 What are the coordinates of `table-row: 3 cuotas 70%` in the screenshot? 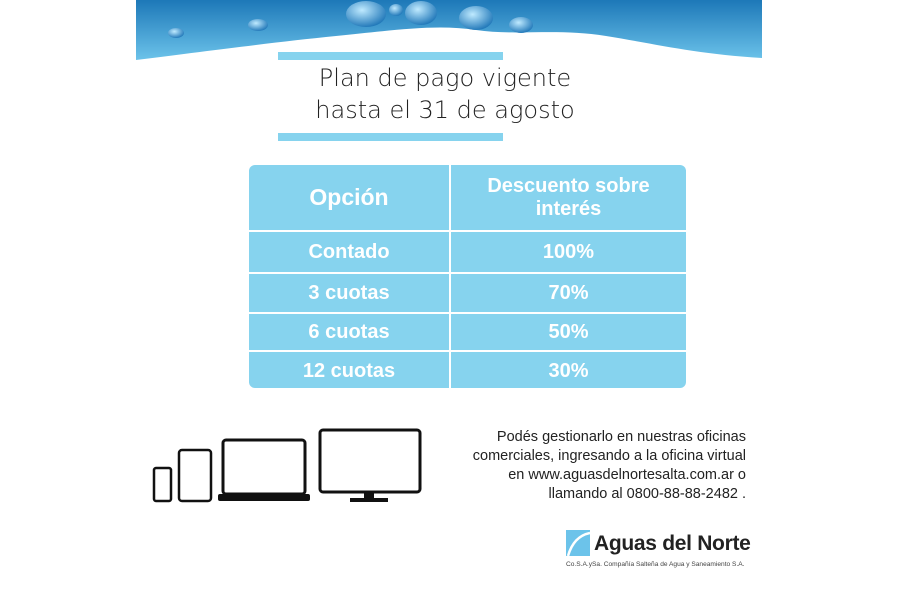 It's located at (467, 292).